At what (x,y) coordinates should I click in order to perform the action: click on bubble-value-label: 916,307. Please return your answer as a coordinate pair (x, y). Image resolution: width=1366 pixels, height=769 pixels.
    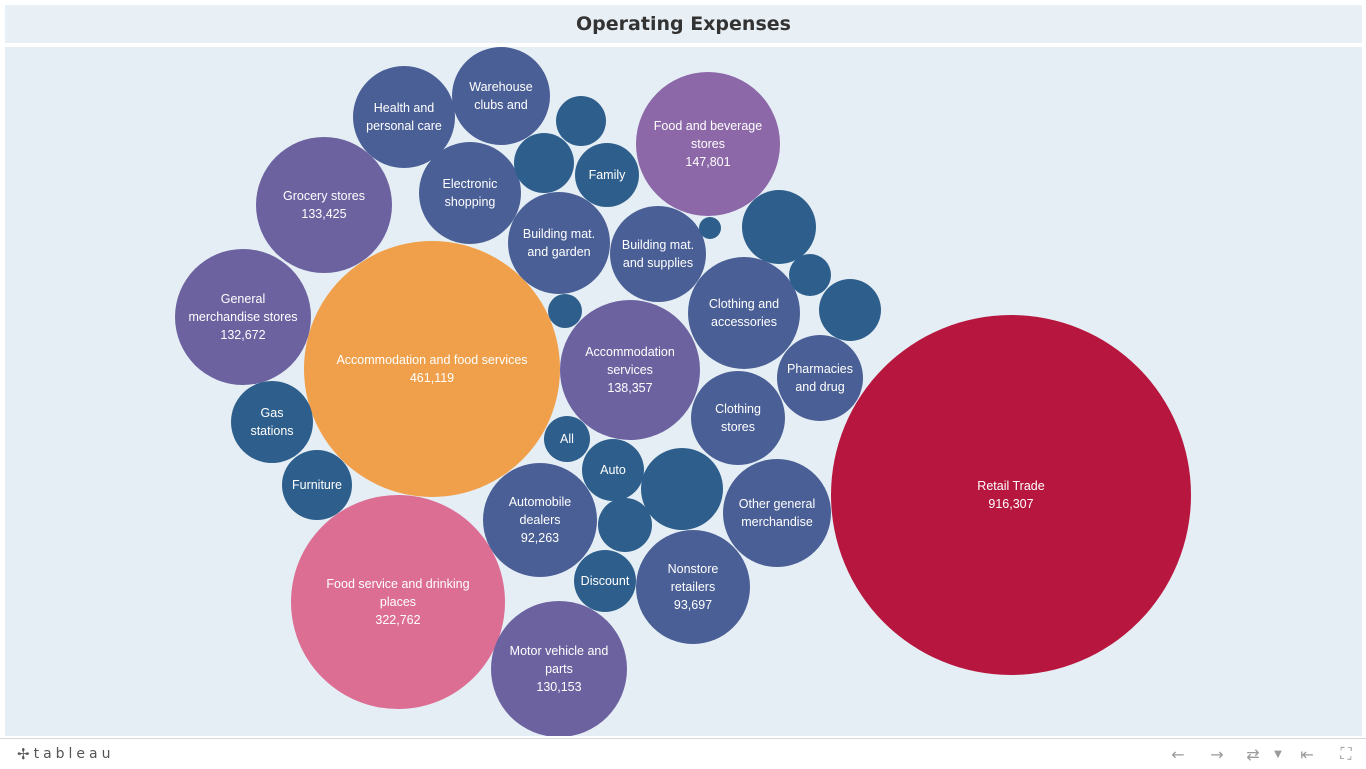
    Looking at the image, I should click on (1010, 504).